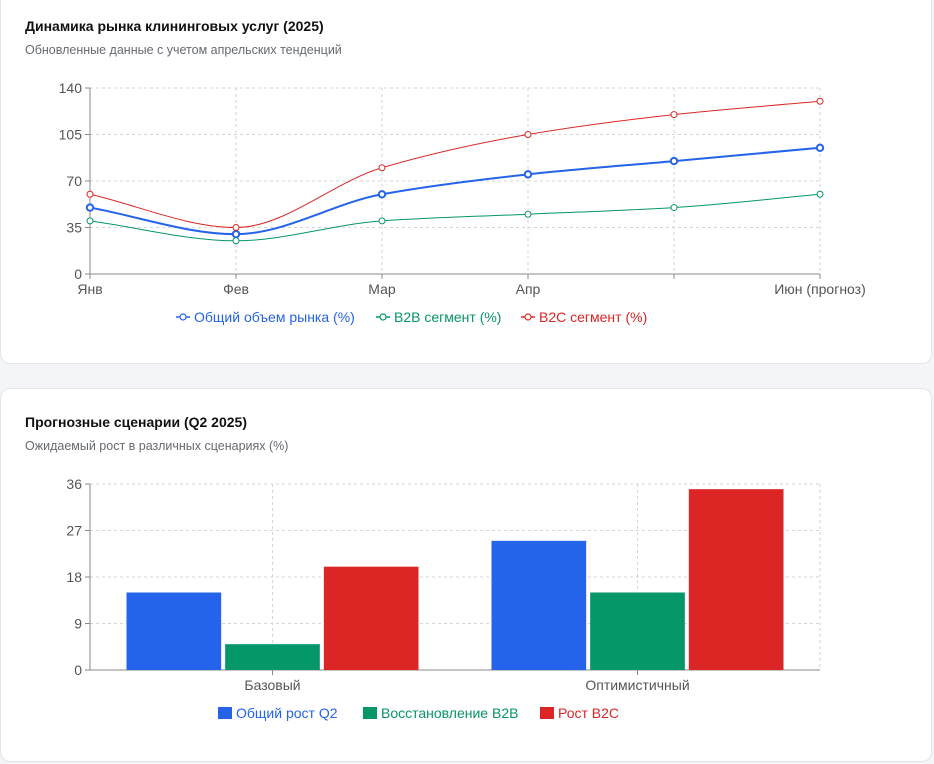 The width and height of the screenshot is (934, 764). What do you see at coordinates (78, 624) in the screenshot?
I see `y-tick-label: 9` at bounding box center [78, 624].